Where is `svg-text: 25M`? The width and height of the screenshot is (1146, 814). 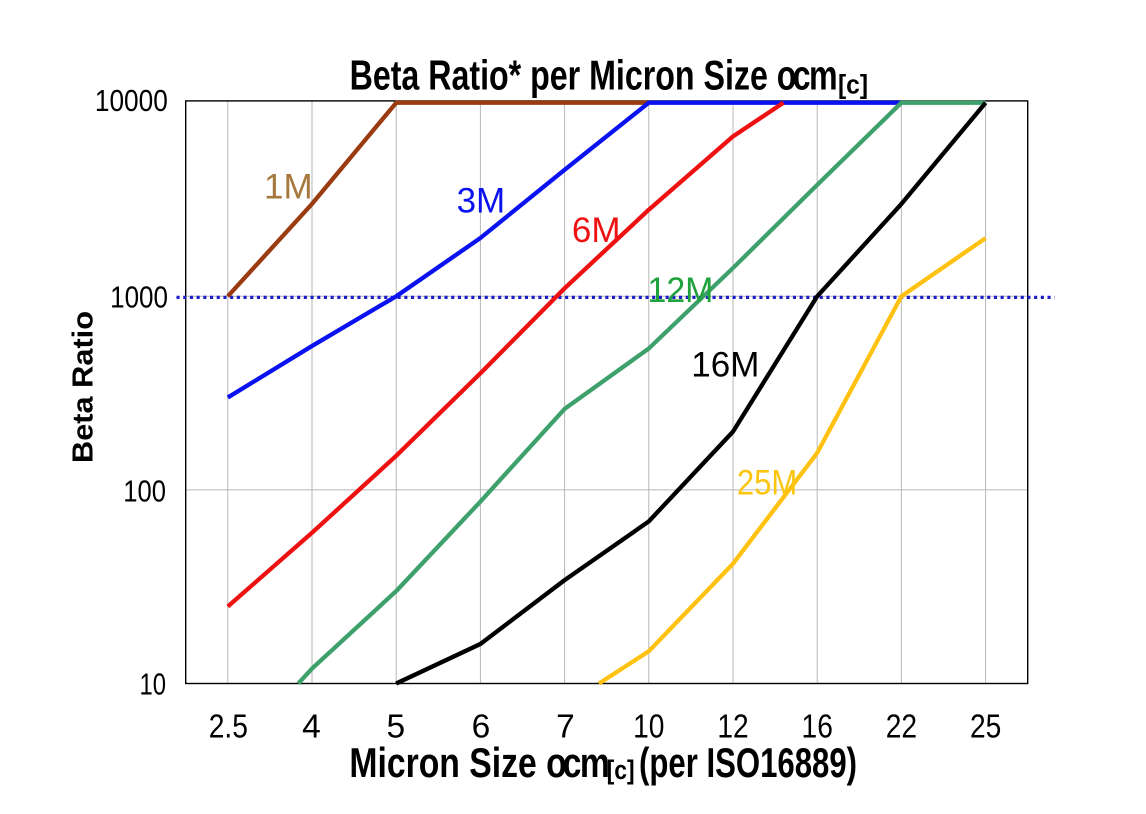 svg-text: 25M is located at coordinates (767, 482).